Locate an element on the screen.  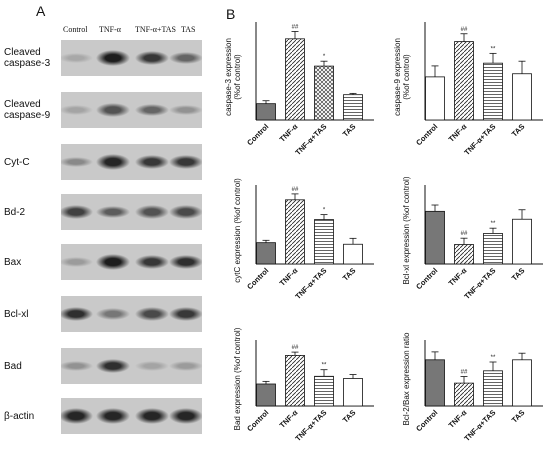
y-axis-label: Bad expression (%of control) is located at coordinates (237, 378).